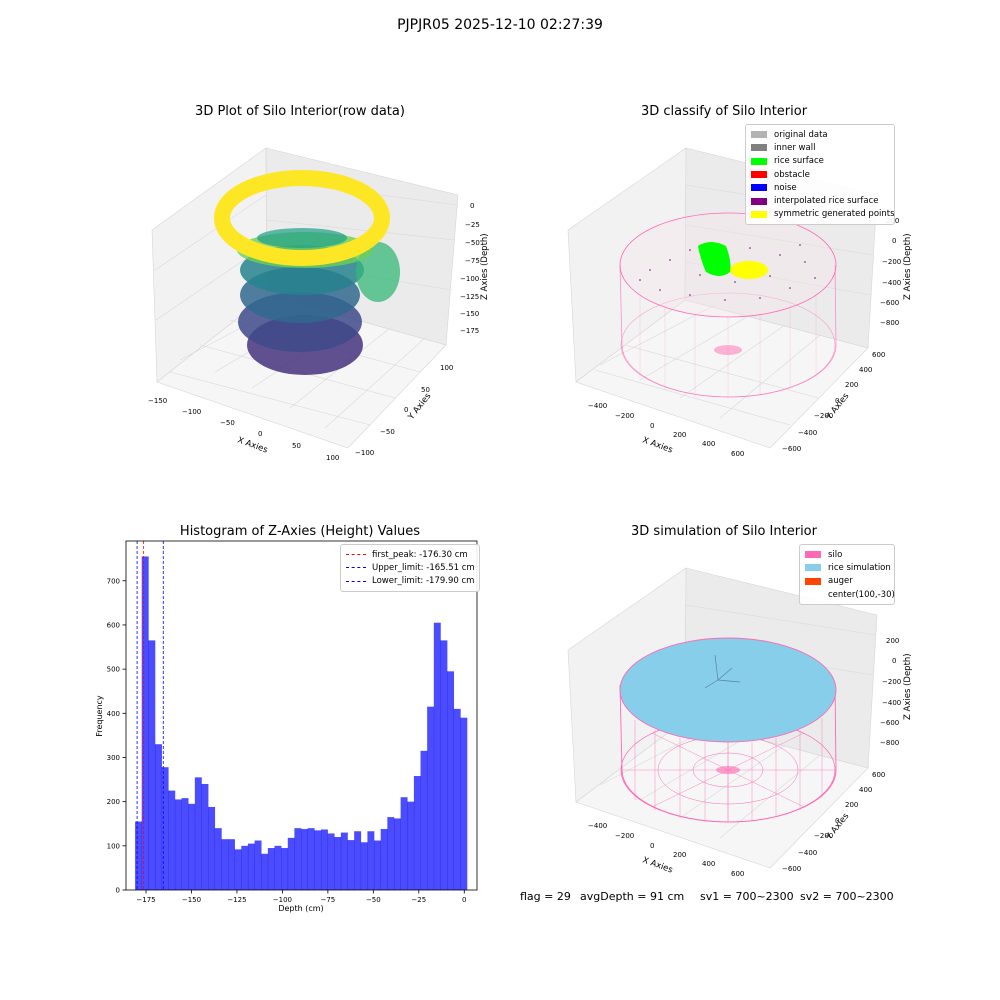  Describe the element at coordinates (728, 690) in the screenshot. I see `plot4-rice-simulation` at that location.